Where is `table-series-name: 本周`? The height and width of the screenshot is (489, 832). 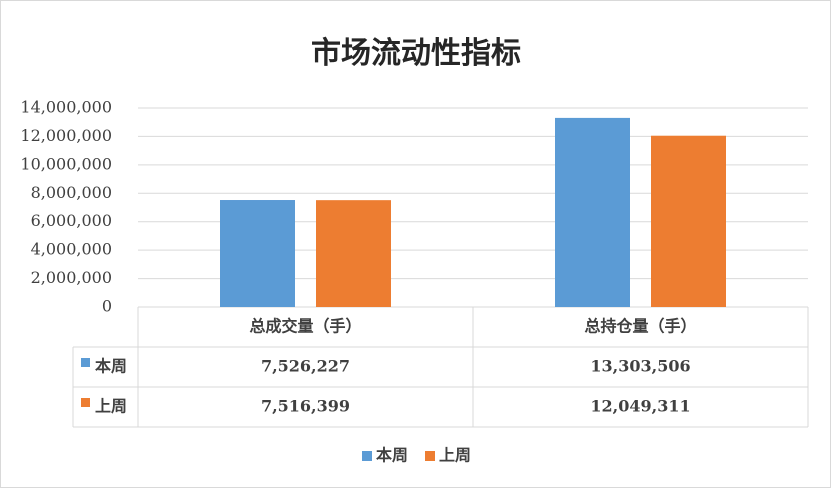 table-series-name: 本周 is located at coordinates (111, 366).